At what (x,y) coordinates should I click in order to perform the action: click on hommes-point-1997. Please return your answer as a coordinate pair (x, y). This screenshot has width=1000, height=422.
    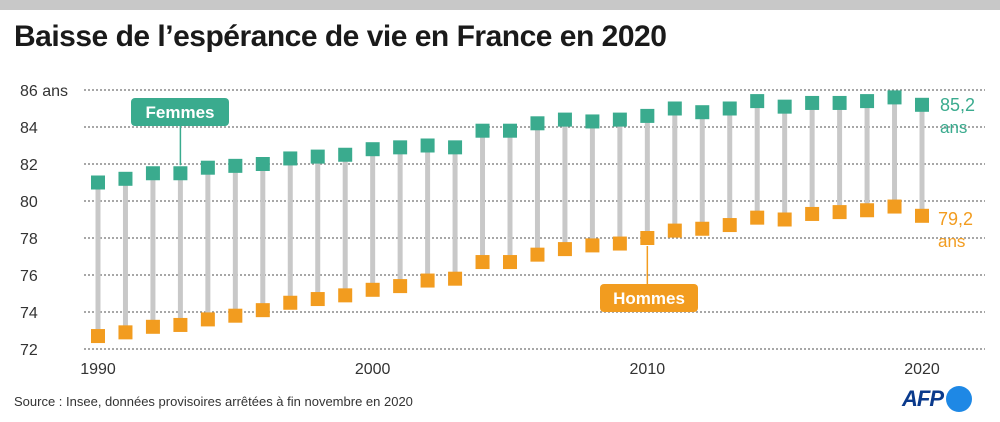
    Looking at the image, I should click on (290, 302).